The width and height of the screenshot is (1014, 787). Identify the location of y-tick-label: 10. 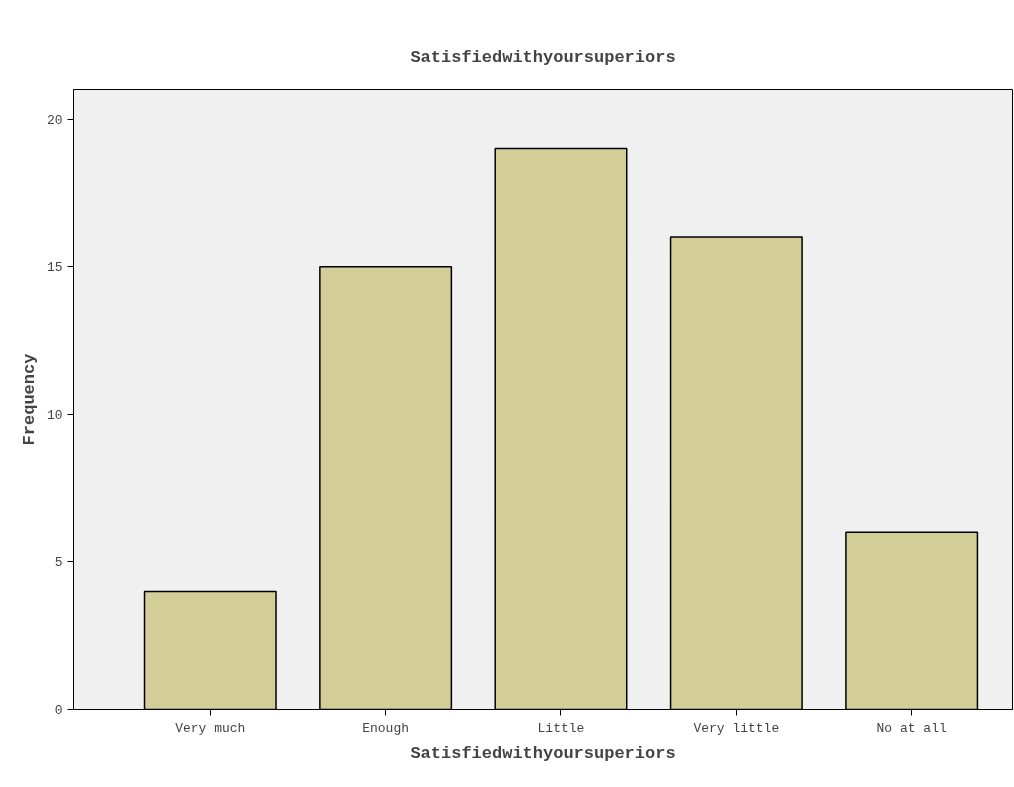
(54, 415).